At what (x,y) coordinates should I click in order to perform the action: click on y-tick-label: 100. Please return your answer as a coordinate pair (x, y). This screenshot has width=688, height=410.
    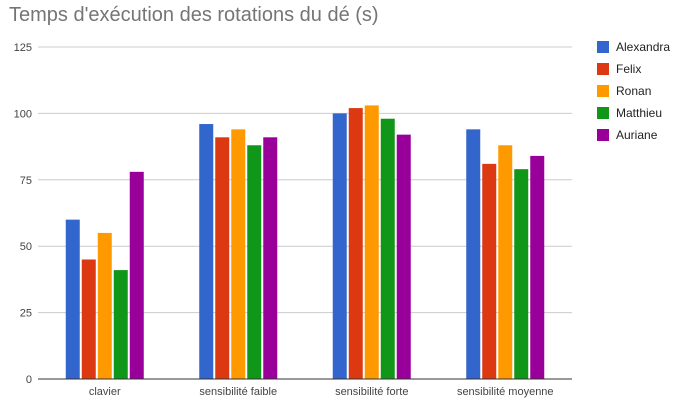
    Looking at the image, I should click on (23, 114).